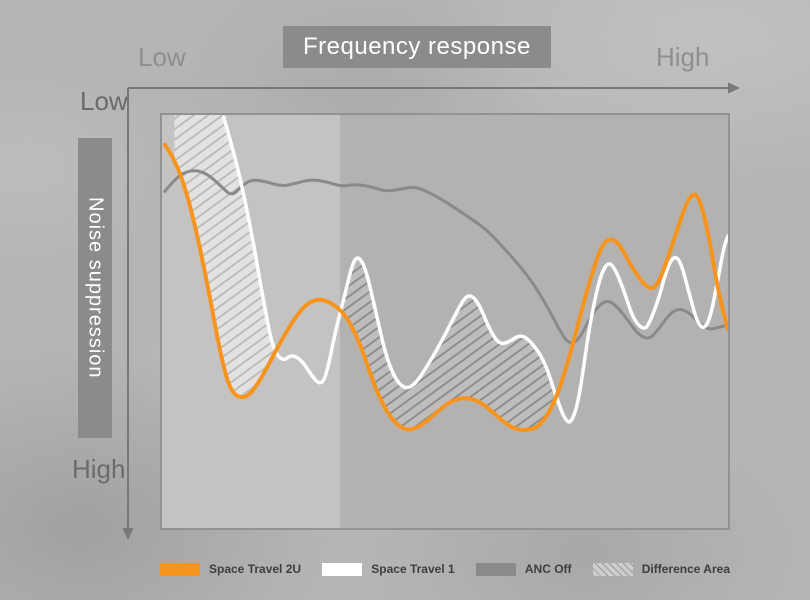 This screenshot has width=810, height=600. Describe the element at coordinates (734, 88) in the screenshot. I see `x-axis-arrow-icon` at that location.